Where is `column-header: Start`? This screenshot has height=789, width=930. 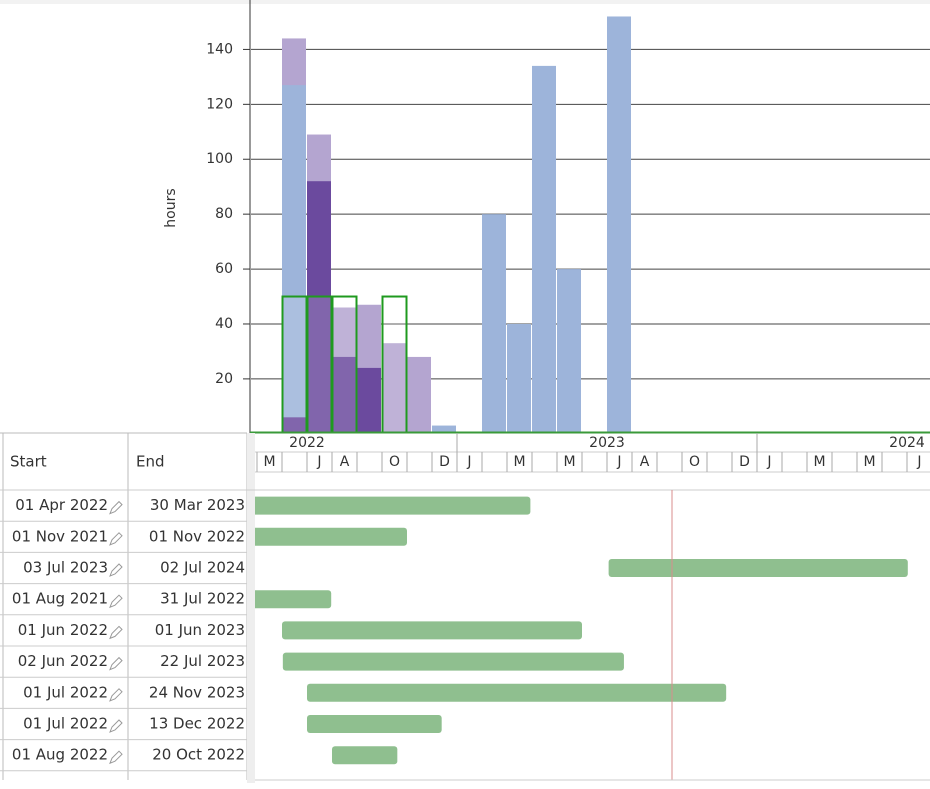 column-header: Start is located at coordinates (28, 462).